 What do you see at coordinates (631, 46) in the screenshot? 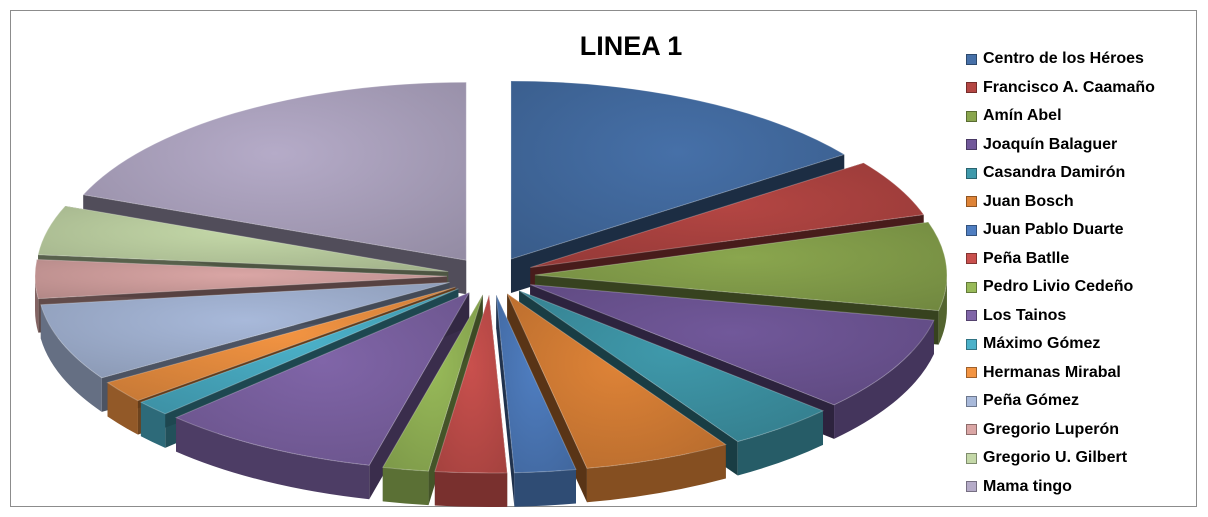
I see `chart-title: LINEA 1` at bounding box center [631, 46].